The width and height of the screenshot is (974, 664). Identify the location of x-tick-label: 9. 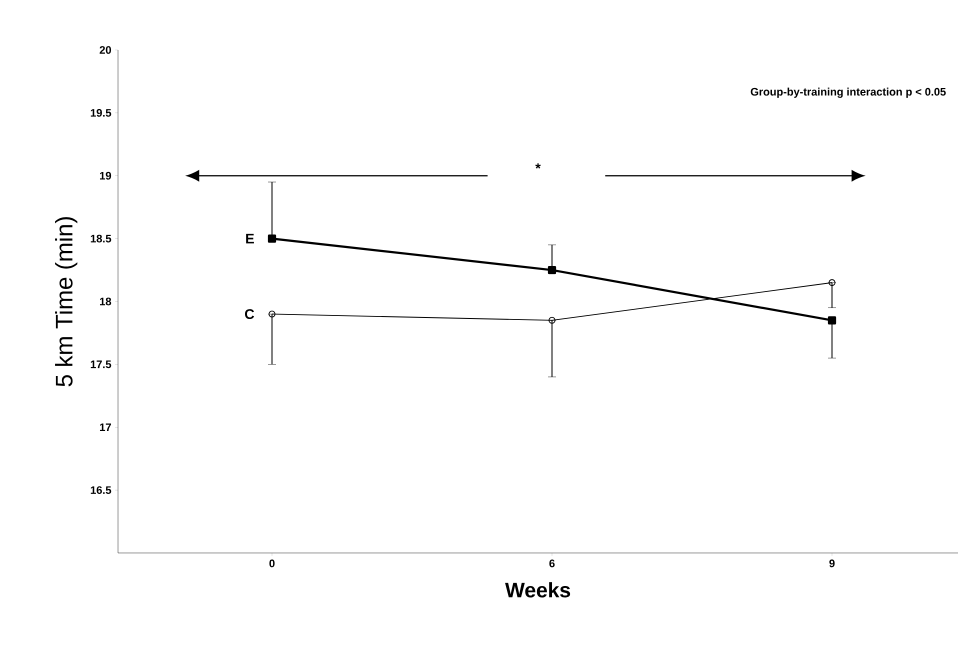
(832, 564).